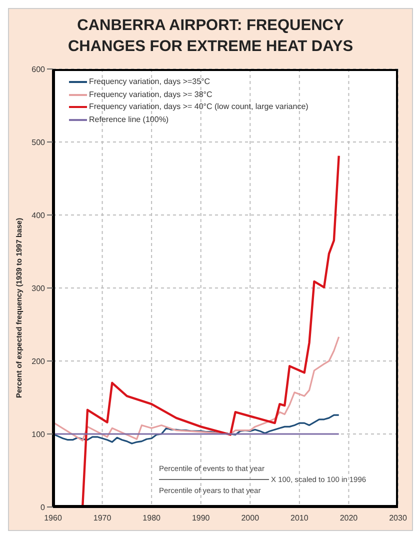 This screenshot has height=537, width=419. What do you see at coordinates (349, 518) in the screenshot?
I see `x-tick-label: 2020` at bounding box center [349, 518].